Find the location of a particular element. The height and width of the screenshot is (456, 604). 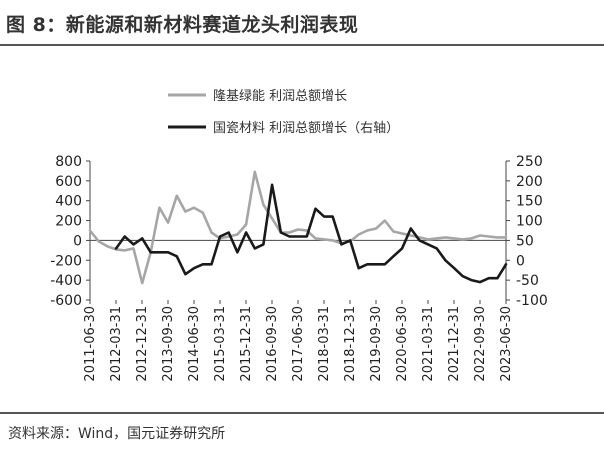

right-tick-label: 100 is located at coordinates (529, 222).